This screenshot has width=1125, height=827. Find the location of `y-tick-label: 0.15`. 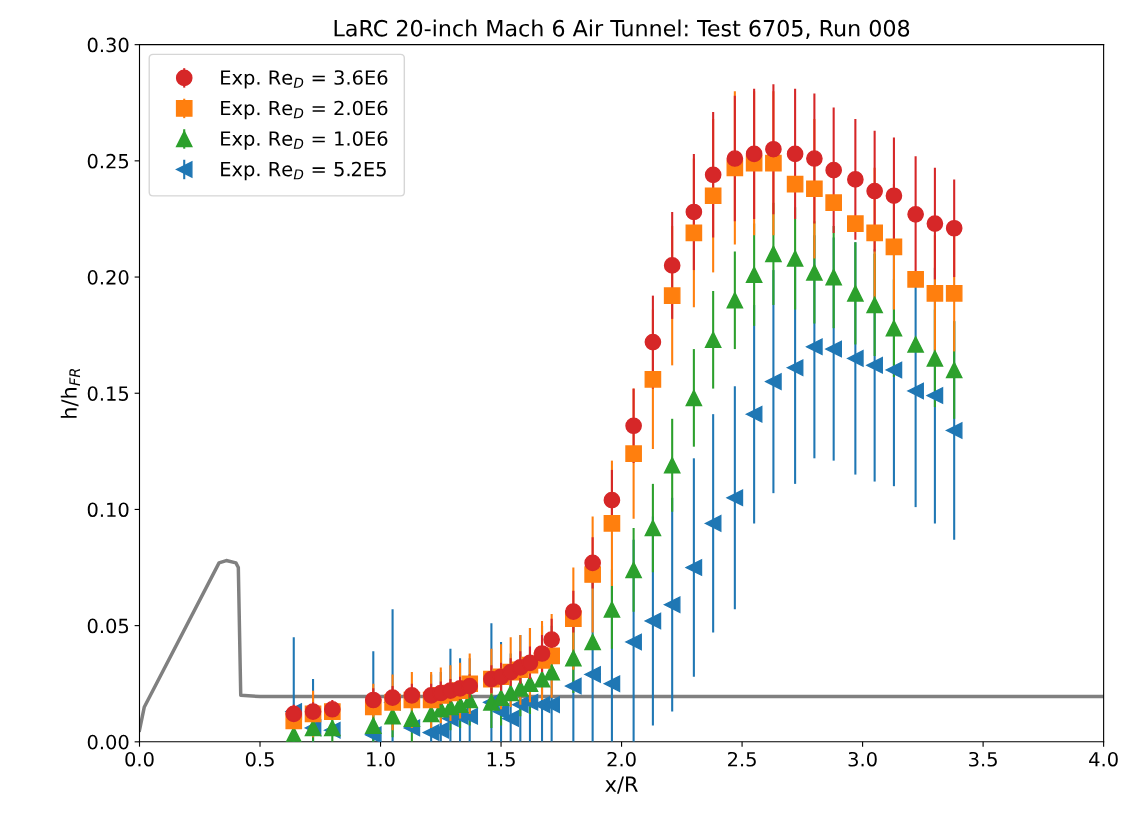

y-tick-label: 0.15 is located at coordinates (108, 393).